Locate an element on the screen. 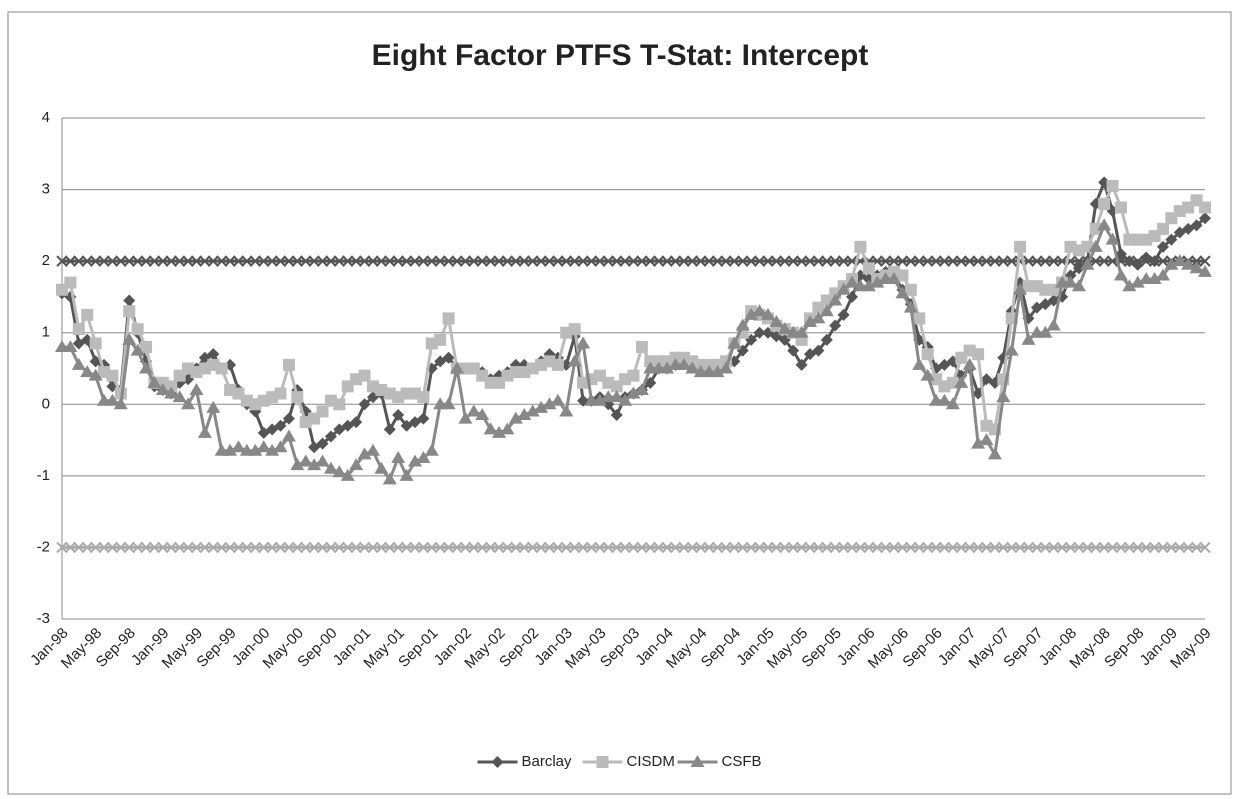 The width and height of the screenshot is (1239, 799). reference-line is located at coordinates (633, 261).